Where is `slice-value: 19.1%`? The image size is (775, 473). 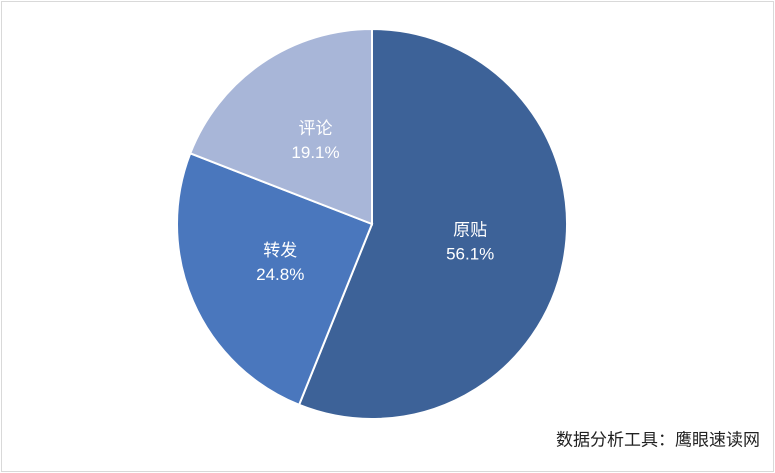
slice-value: 19.1% is located at coordinates (315, 152).